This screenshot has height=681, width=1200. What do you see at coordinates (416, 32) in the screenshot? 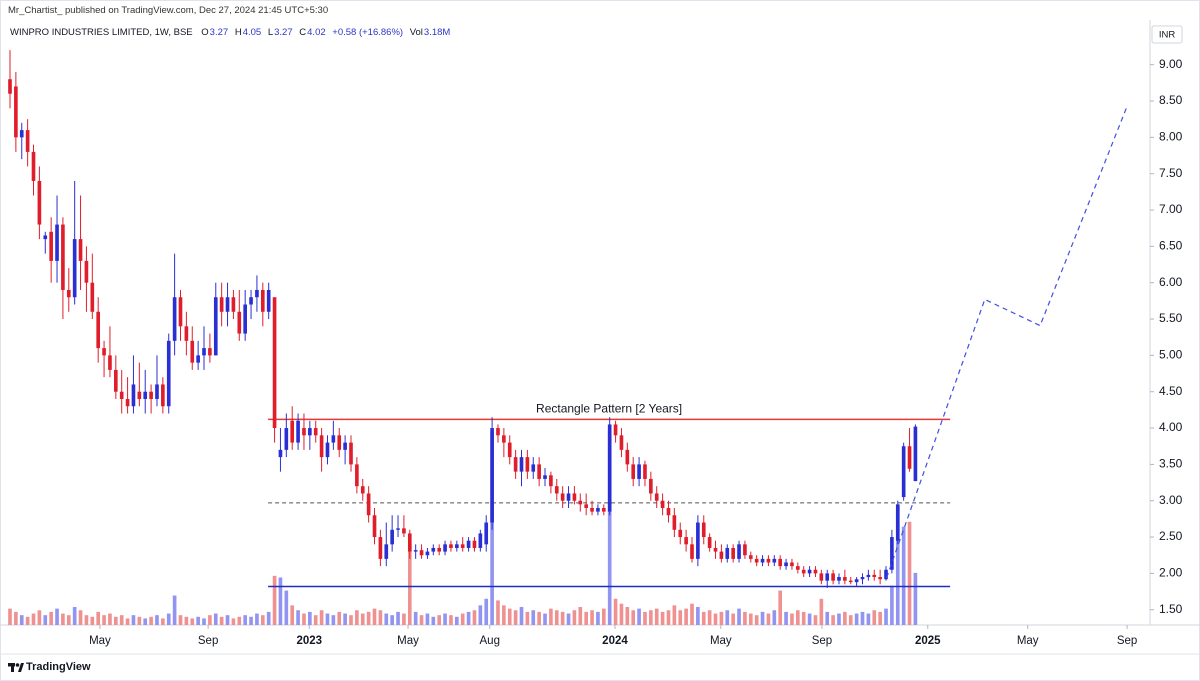
I see `volume-label: Vol` at bounding box center [416, 32].